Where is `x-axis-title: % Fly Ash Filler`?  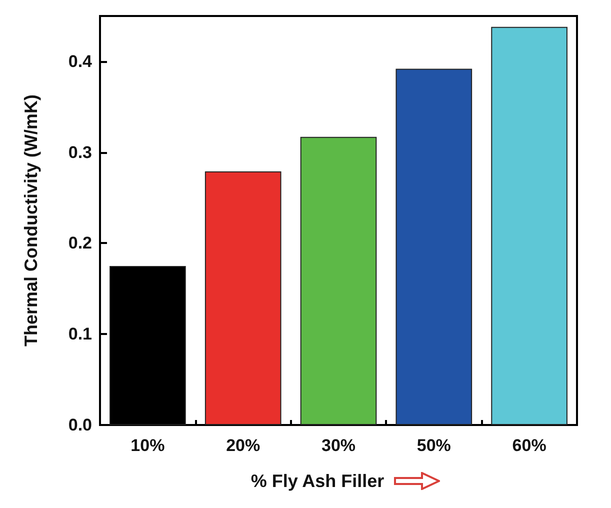
x-axis-title: % Fly Ash Filler is located at coordinates (317, 481).